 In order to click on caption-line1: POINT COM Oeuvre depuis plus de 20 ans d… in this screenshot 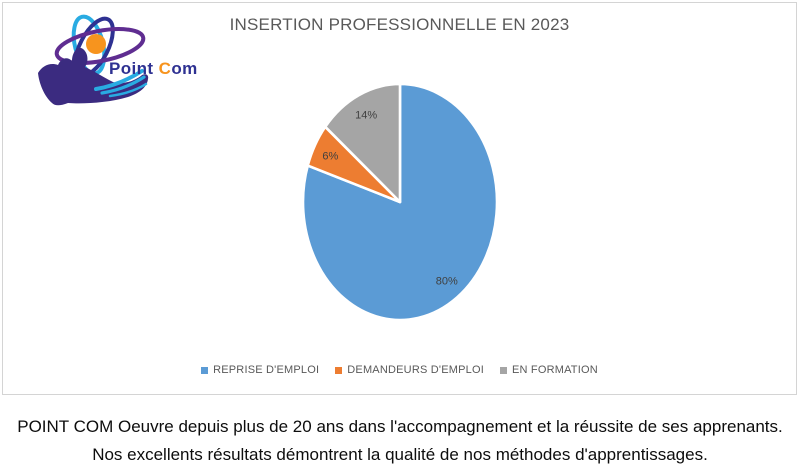, I will do `click(400, 426)`.